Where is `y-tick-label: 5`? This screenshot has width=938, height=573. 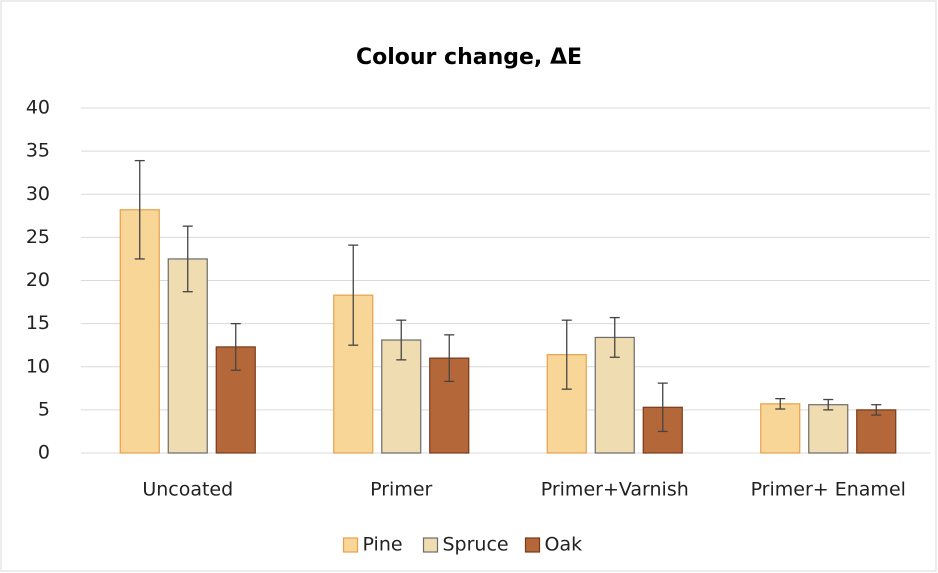 y-tick-label: 5 is located at coordinates (44, 409).